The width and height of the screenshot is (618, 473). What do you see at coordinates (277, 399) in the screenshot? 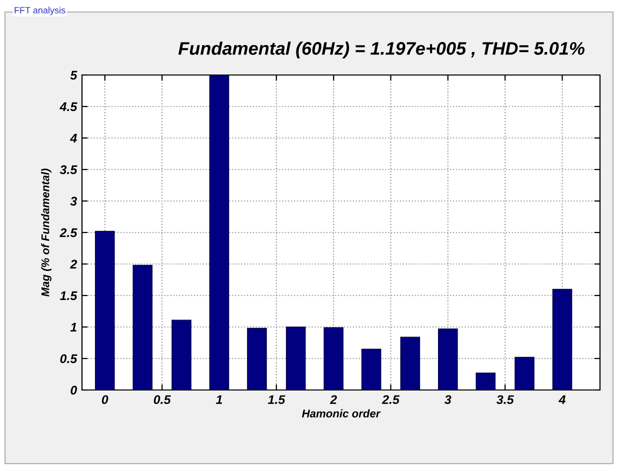
I see `x-tick-label: 1.5` at bounding box center [277, 399].